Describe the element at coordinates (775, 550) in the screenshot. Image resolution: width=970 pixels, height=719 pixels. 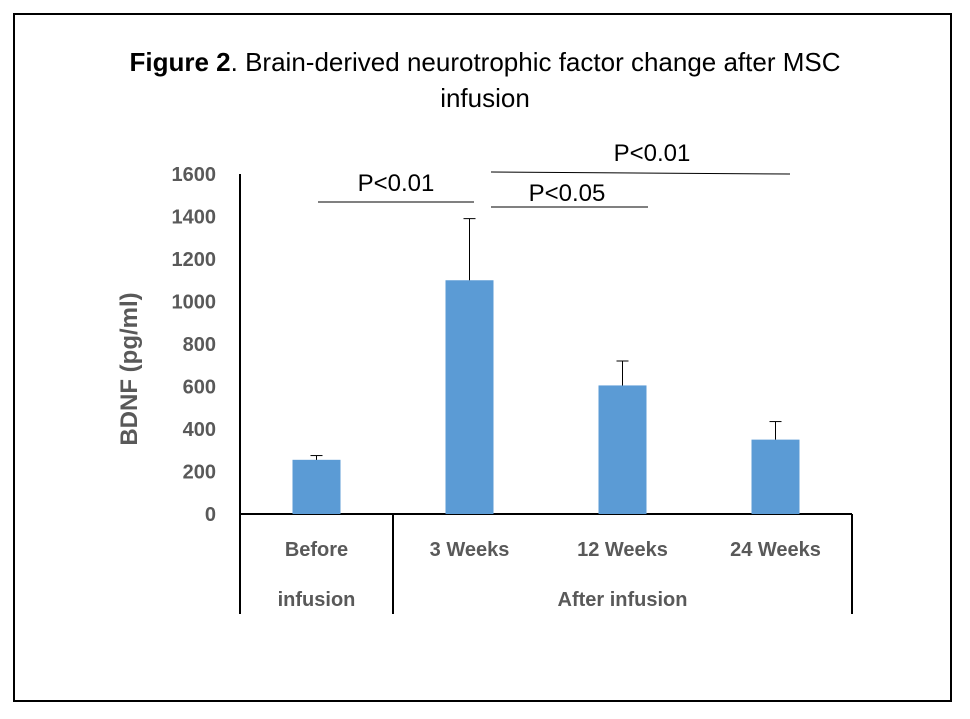
I see `x-tick-label-3-0: 24 Weeks` at that location.